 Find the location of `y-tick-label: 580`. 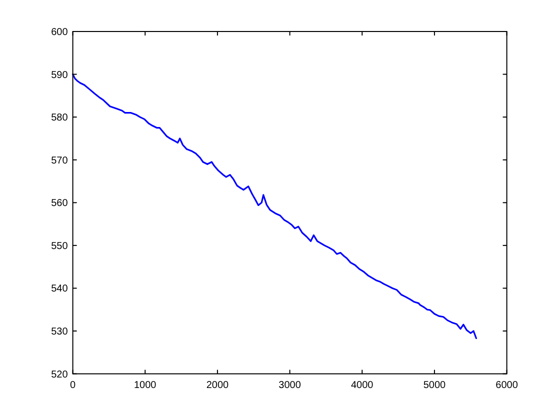

y-tick-label: 580 is located at coordinates (59, 118).